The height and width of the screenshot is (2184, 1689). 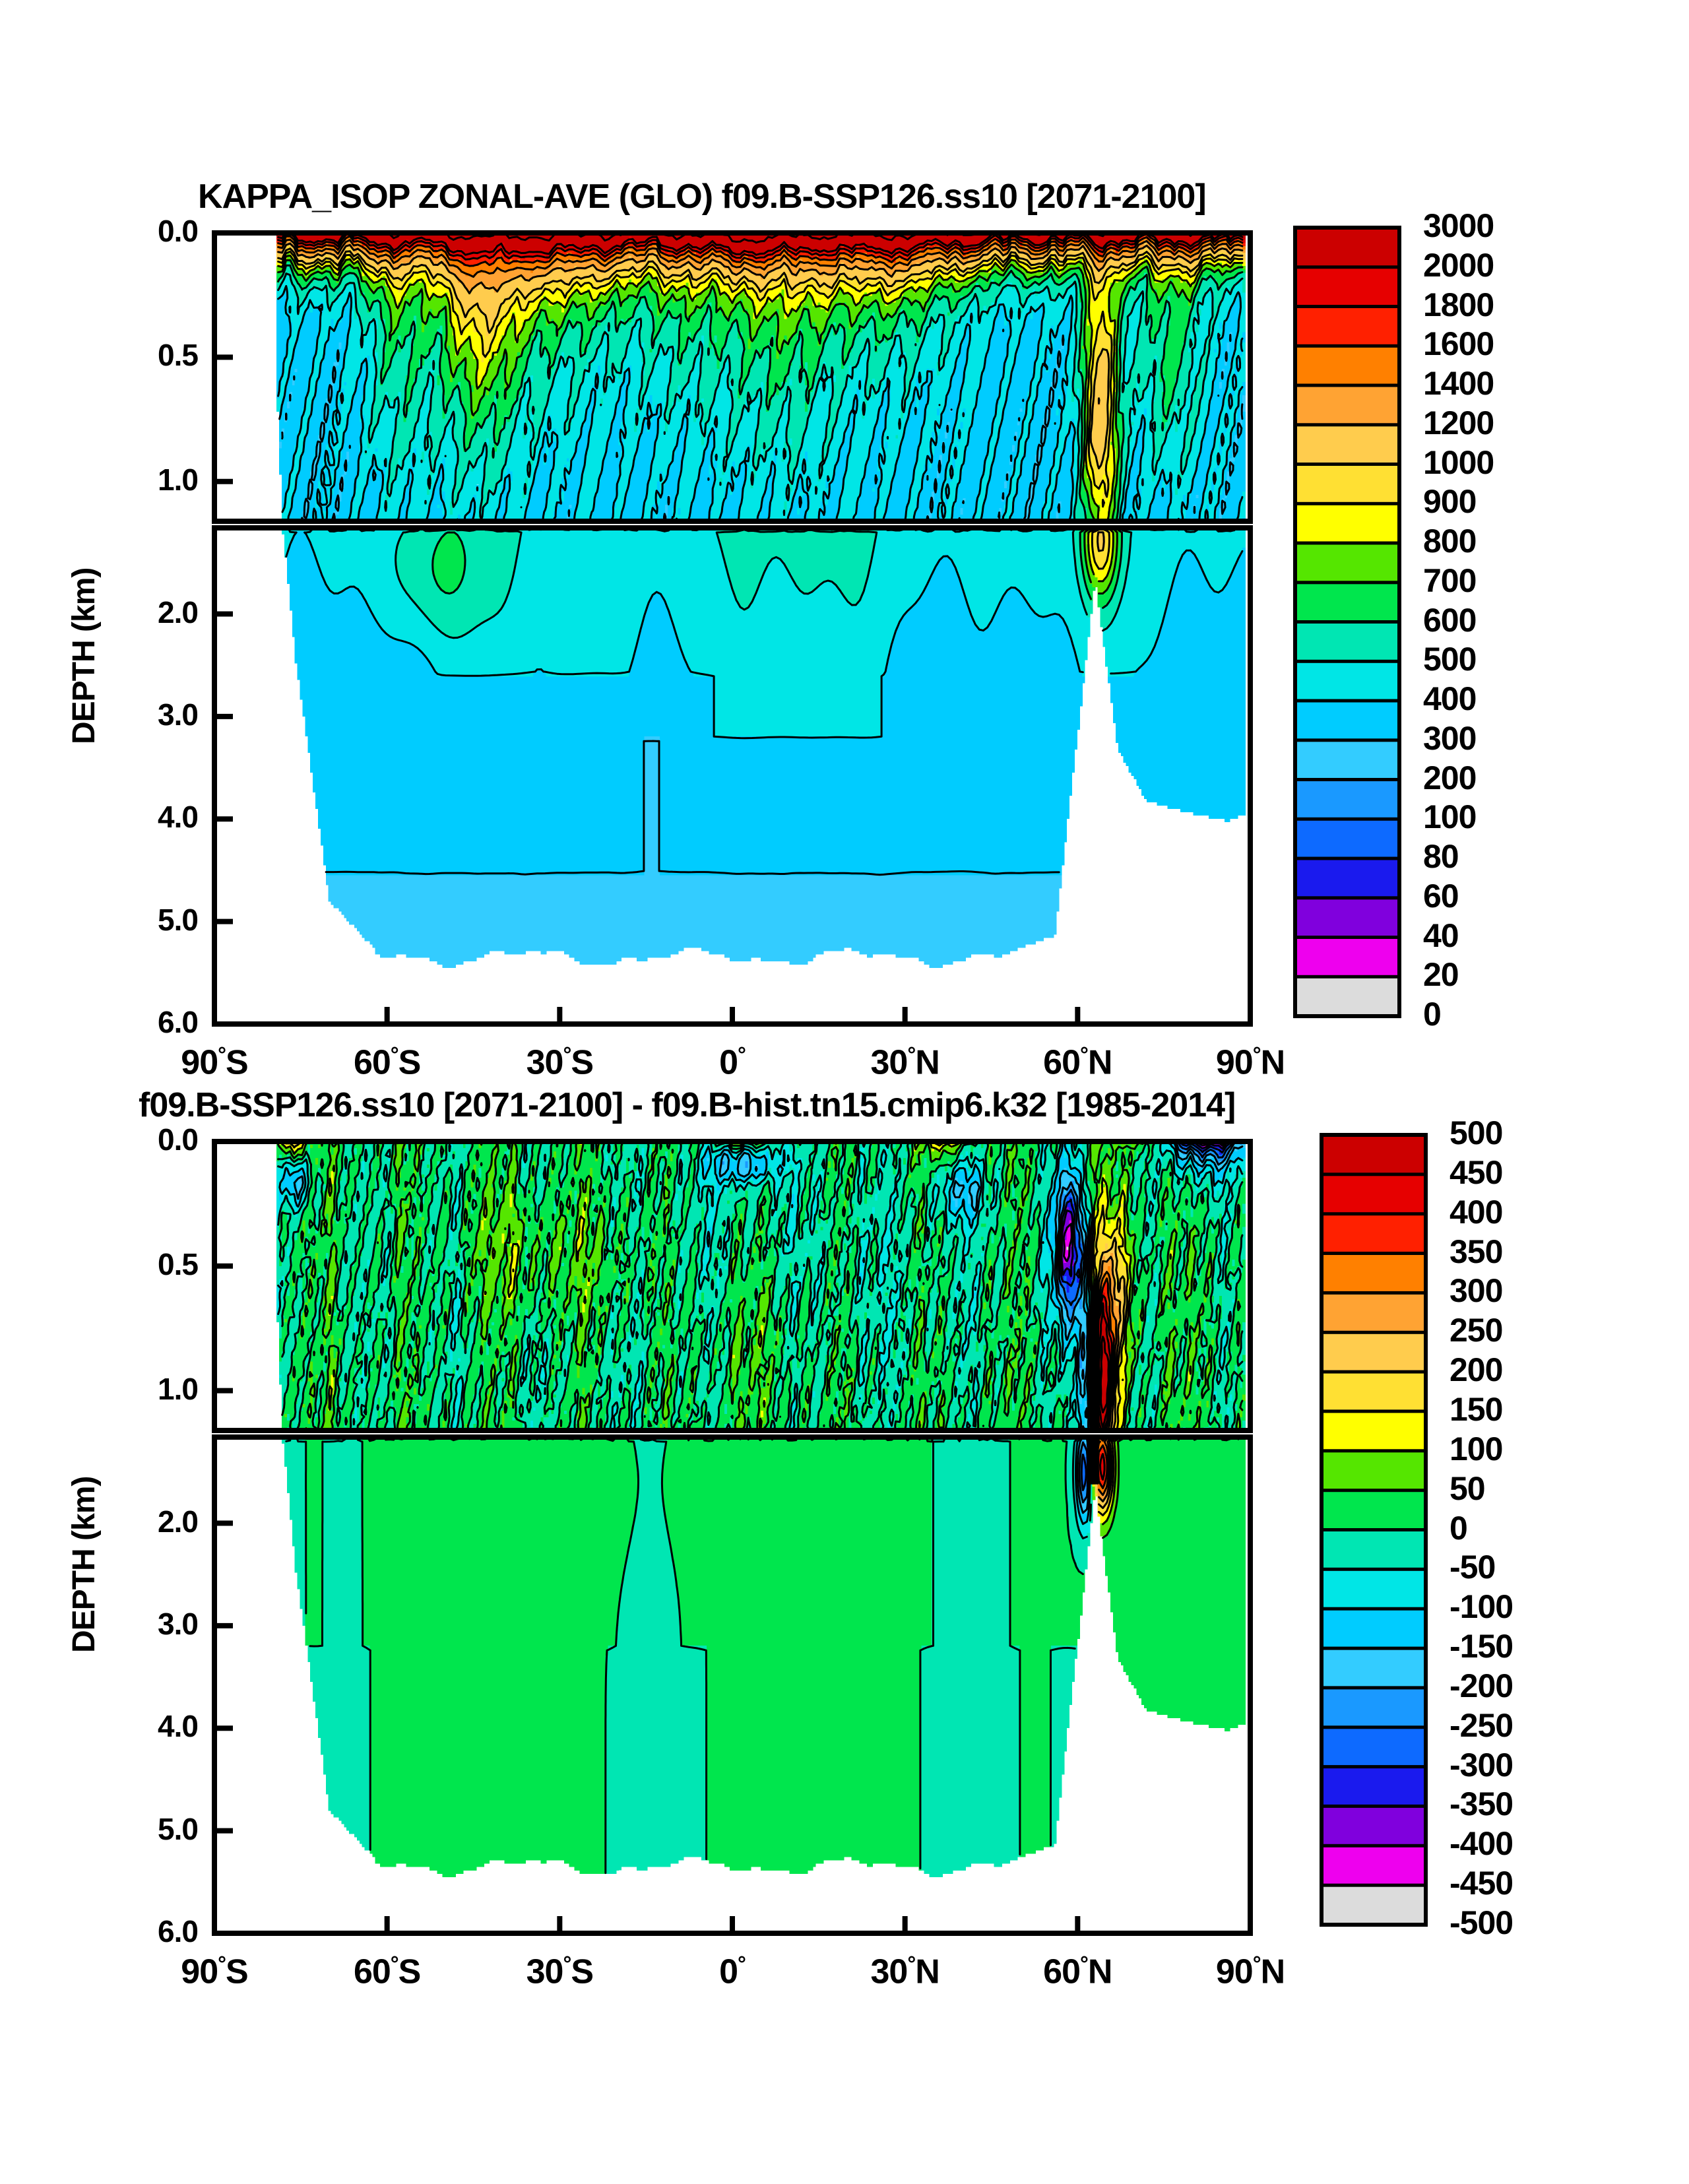 I want to click on panel-top-xtick-5: 60°N, so click(x=1077, y=1062).